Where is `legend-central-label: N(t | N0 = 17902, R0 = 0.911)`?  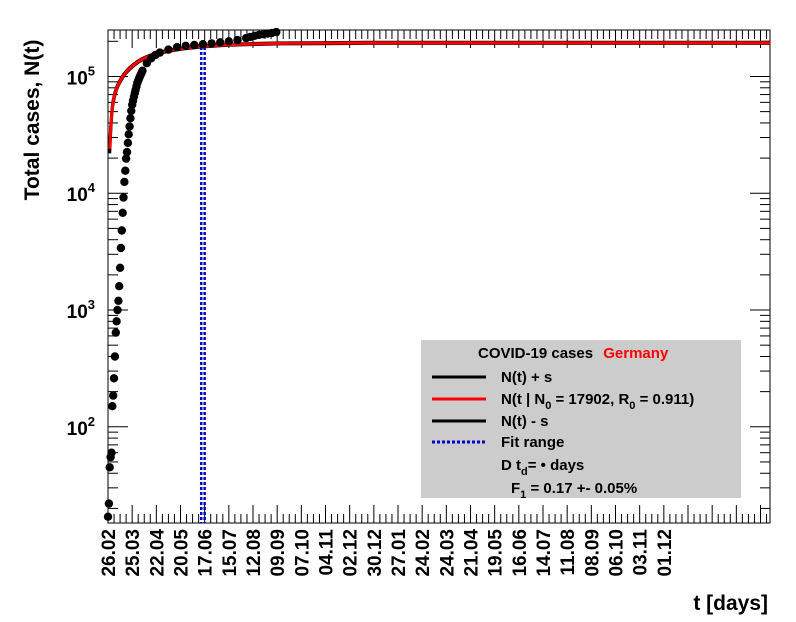
legend-central-label: N(t | N0 = 17902, R0 = 0.911) is located at coordinates (597, 401).